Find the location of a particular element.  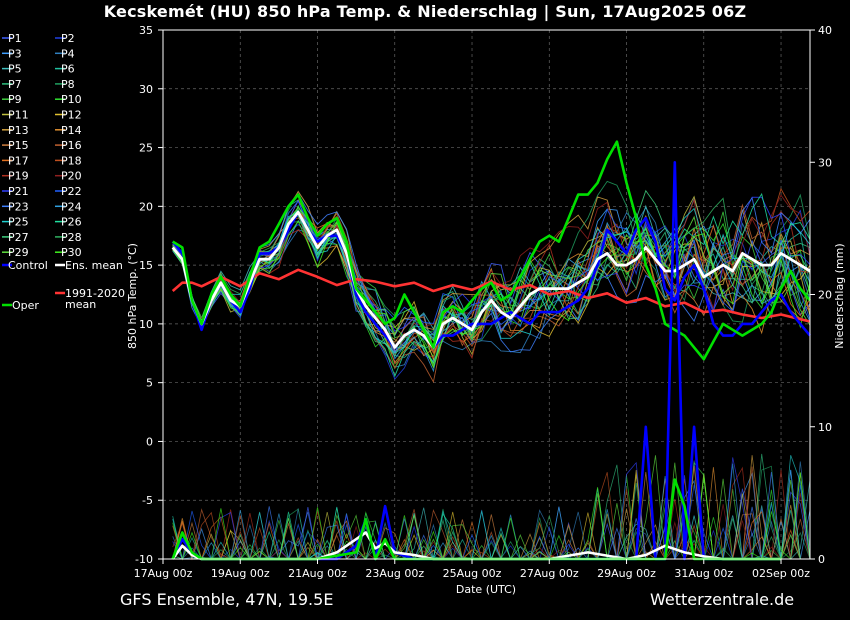

x-tick-label: 23Aug 00z is located at coordinates (394, 573).